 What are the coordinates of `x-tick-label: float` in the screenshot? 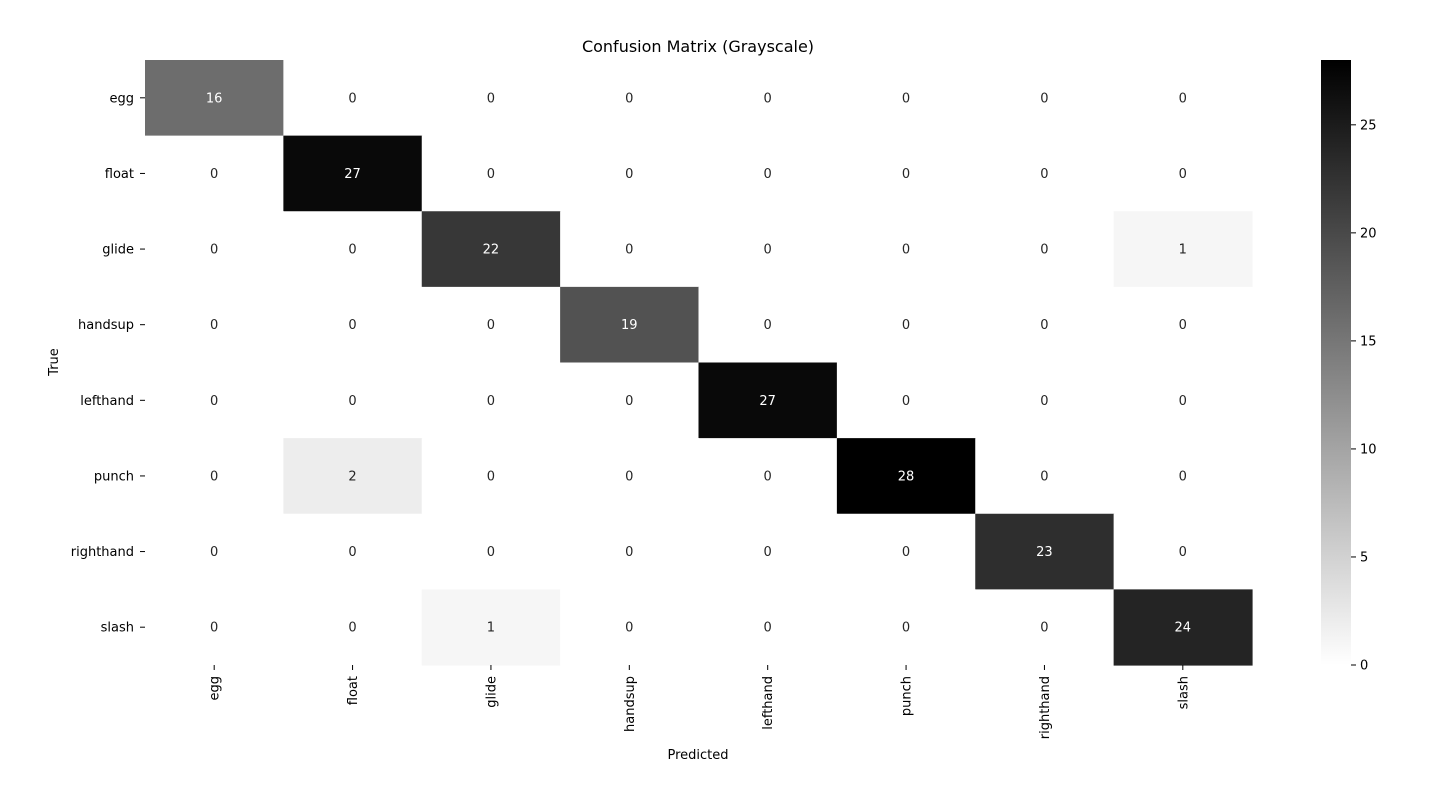 It's located at (353, 690).